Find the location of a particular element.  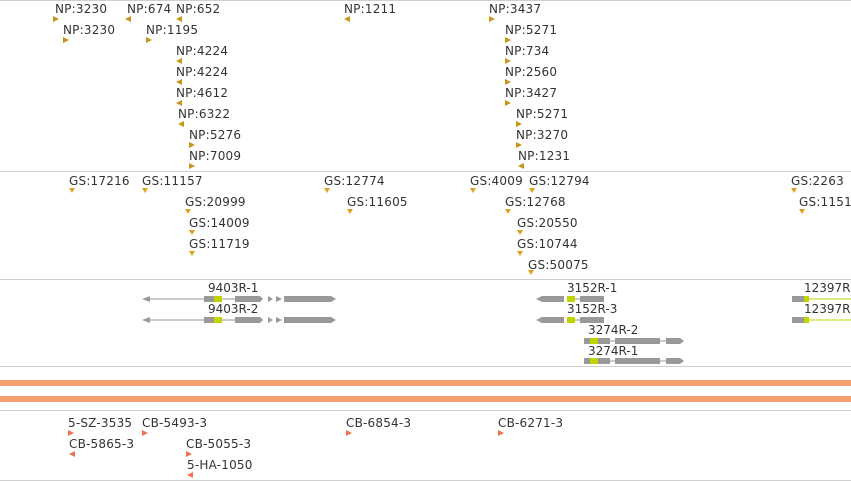

gs-feature-label: GS:11605 is located at coordinates (377, 202).